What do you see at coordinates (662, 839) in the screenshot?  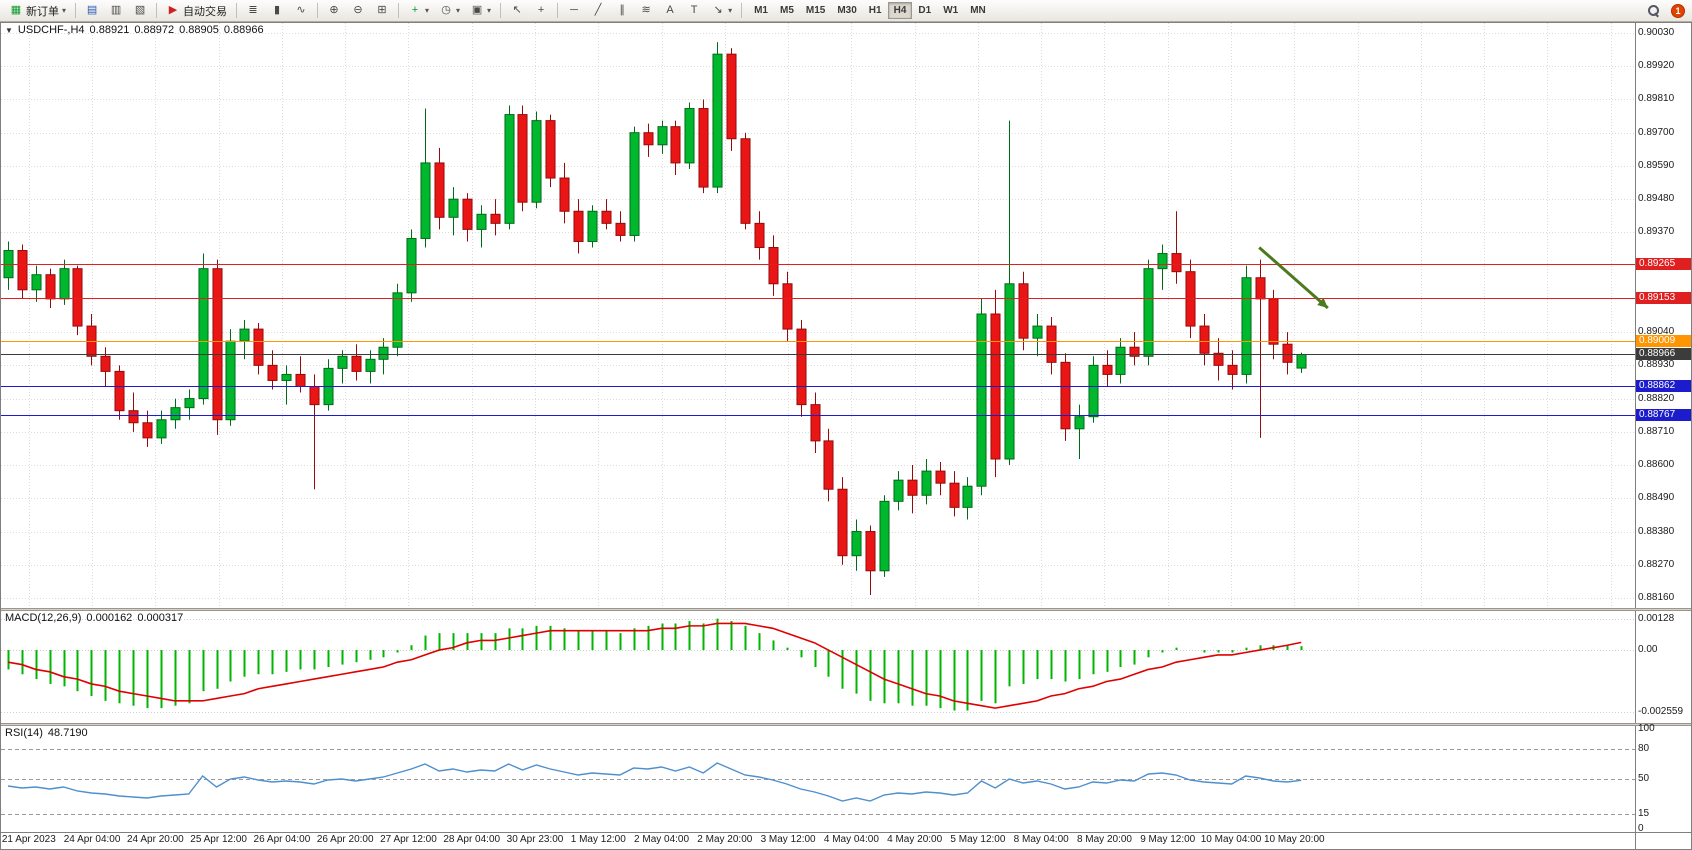 I see `time-axis-label: 2 May 04:00` at bounding box center [662, 839].